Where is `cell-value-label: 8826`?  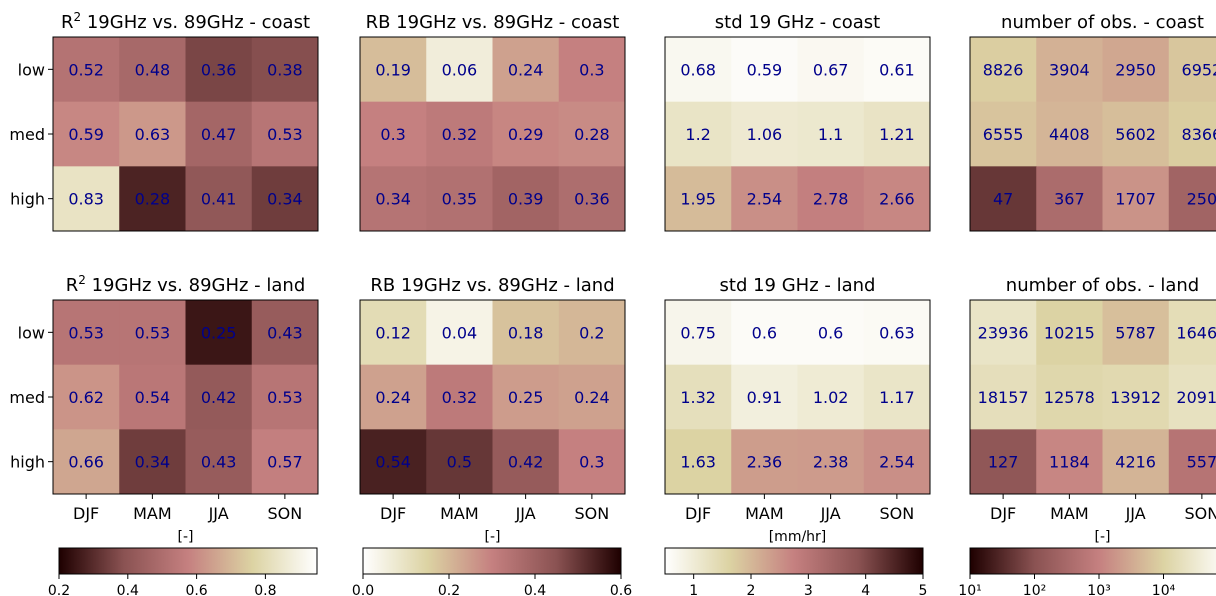 cell-value-label: 8826 is located at coordinates (1003, 69).